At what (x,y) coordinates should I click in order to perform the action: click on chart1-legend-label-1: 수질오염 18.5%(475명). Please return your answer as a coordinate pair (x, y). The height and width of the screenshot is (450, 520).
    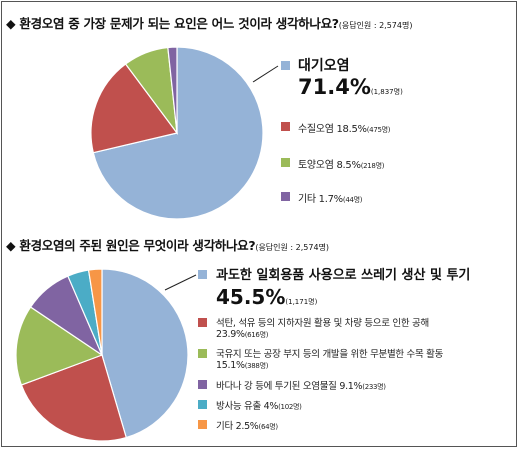
    Looking at the image, I should click on (344, 129).